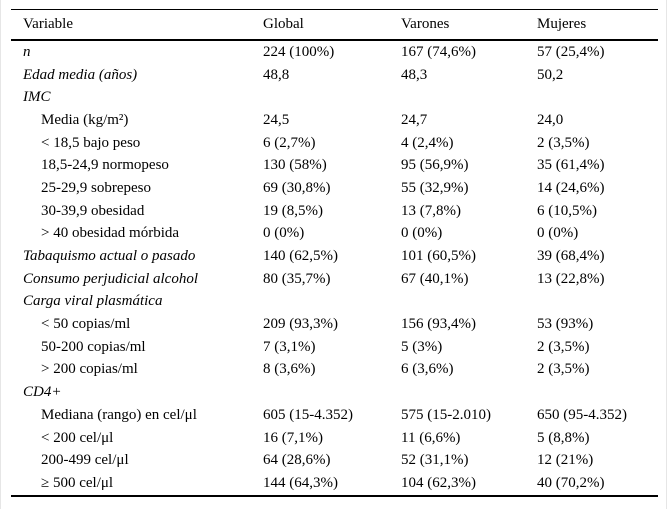 The width and height of the screenshot is (667, 509). I want to click on table-row: > 200 copias/ml 8 (3,6%) 6 (3,6%) 2 (3,5%), so click(334, 370).